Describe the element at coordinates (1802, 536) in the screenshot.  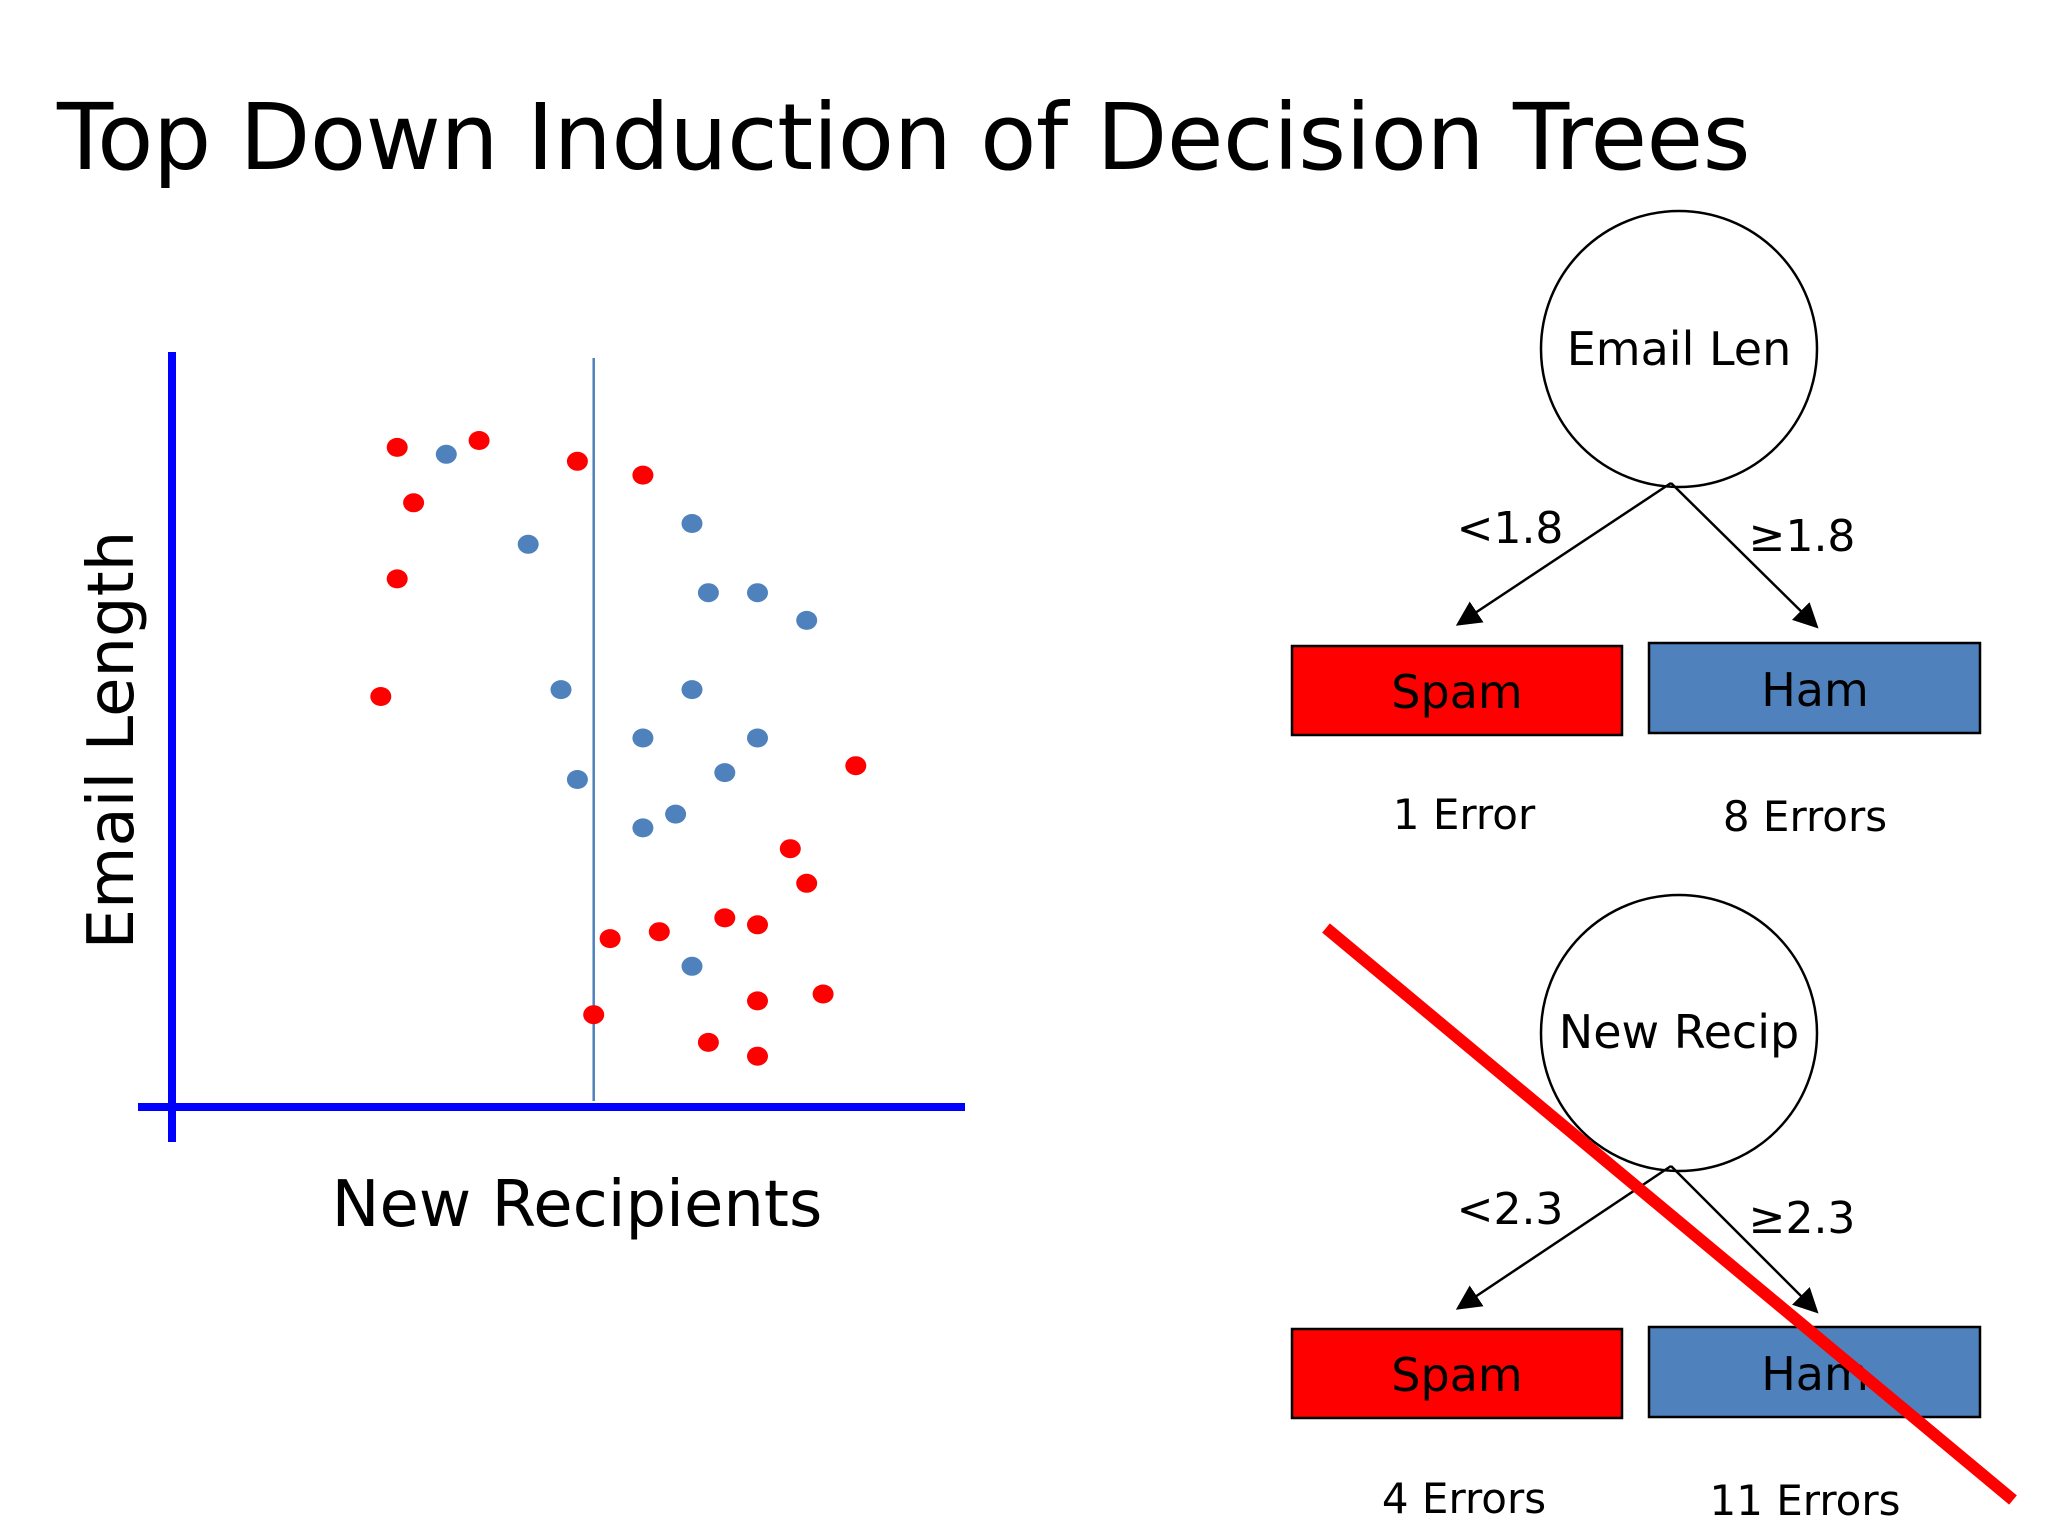
I see `right-threshold-label: ≥1.8` at that location.